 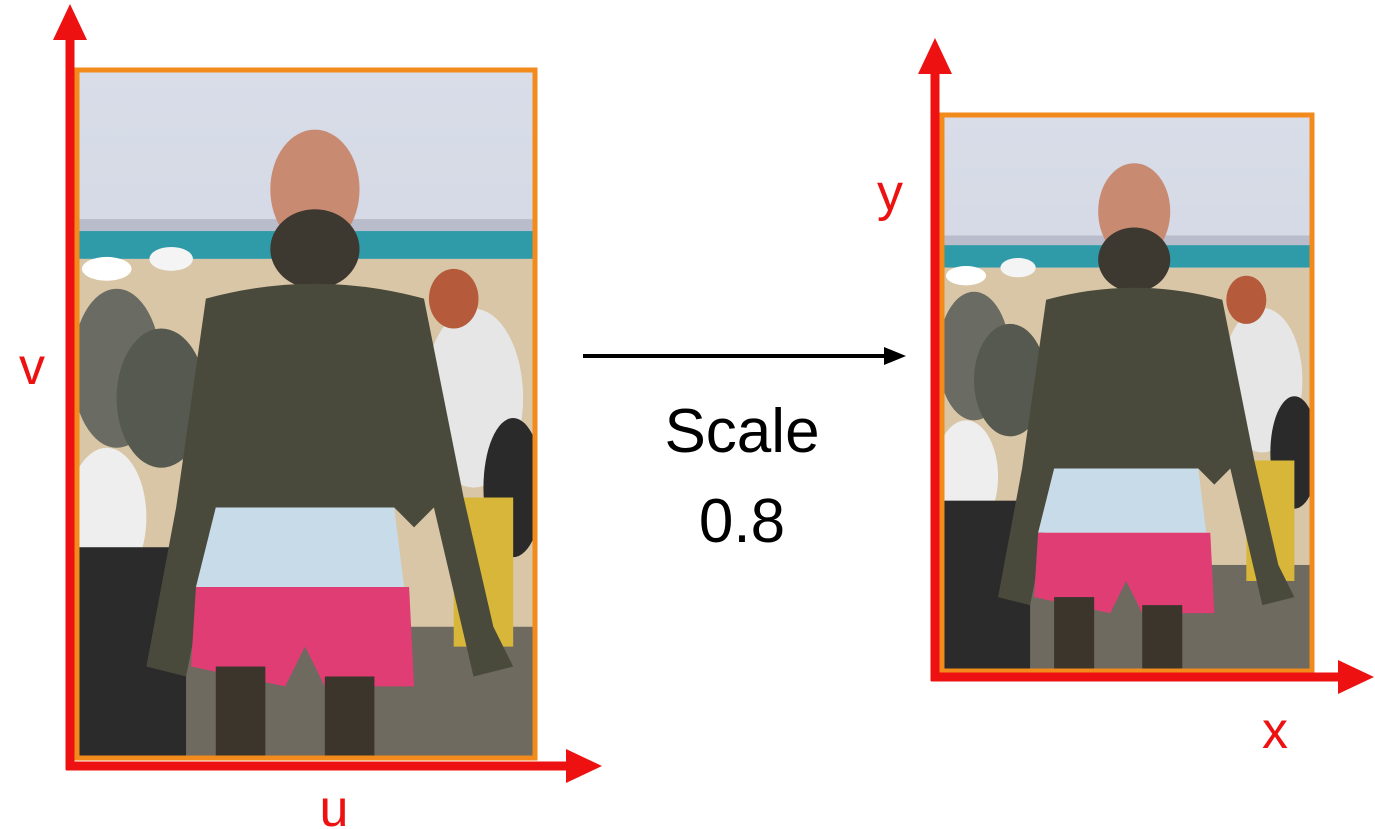 I want to click on transform-label: Scale, so click(x=741, y=431).